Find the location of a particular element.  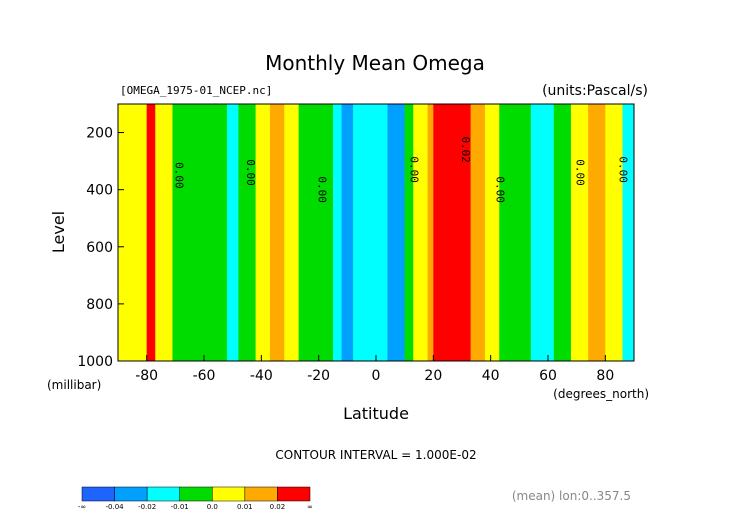

y-tick-label: 800 is located at coordinates (99, 305).